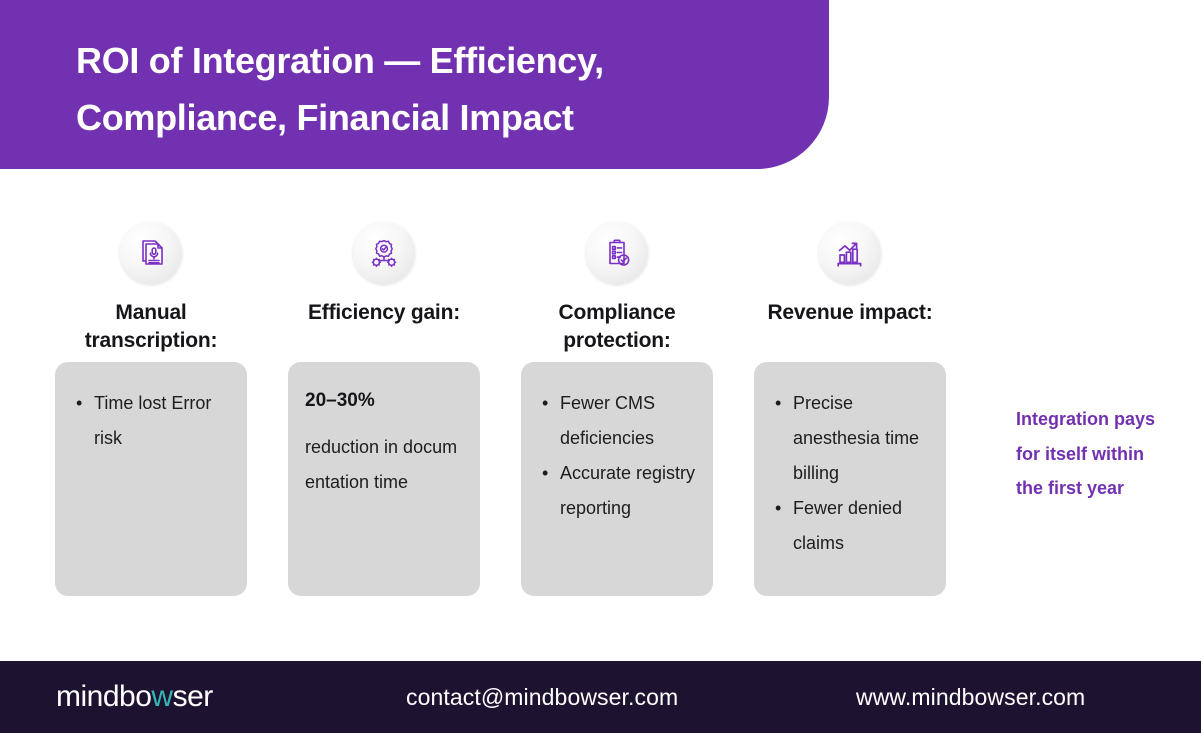 The width and height of the screenshot is (1201, 733). I want to click on logo-accent-w: w, so click(162, 696).